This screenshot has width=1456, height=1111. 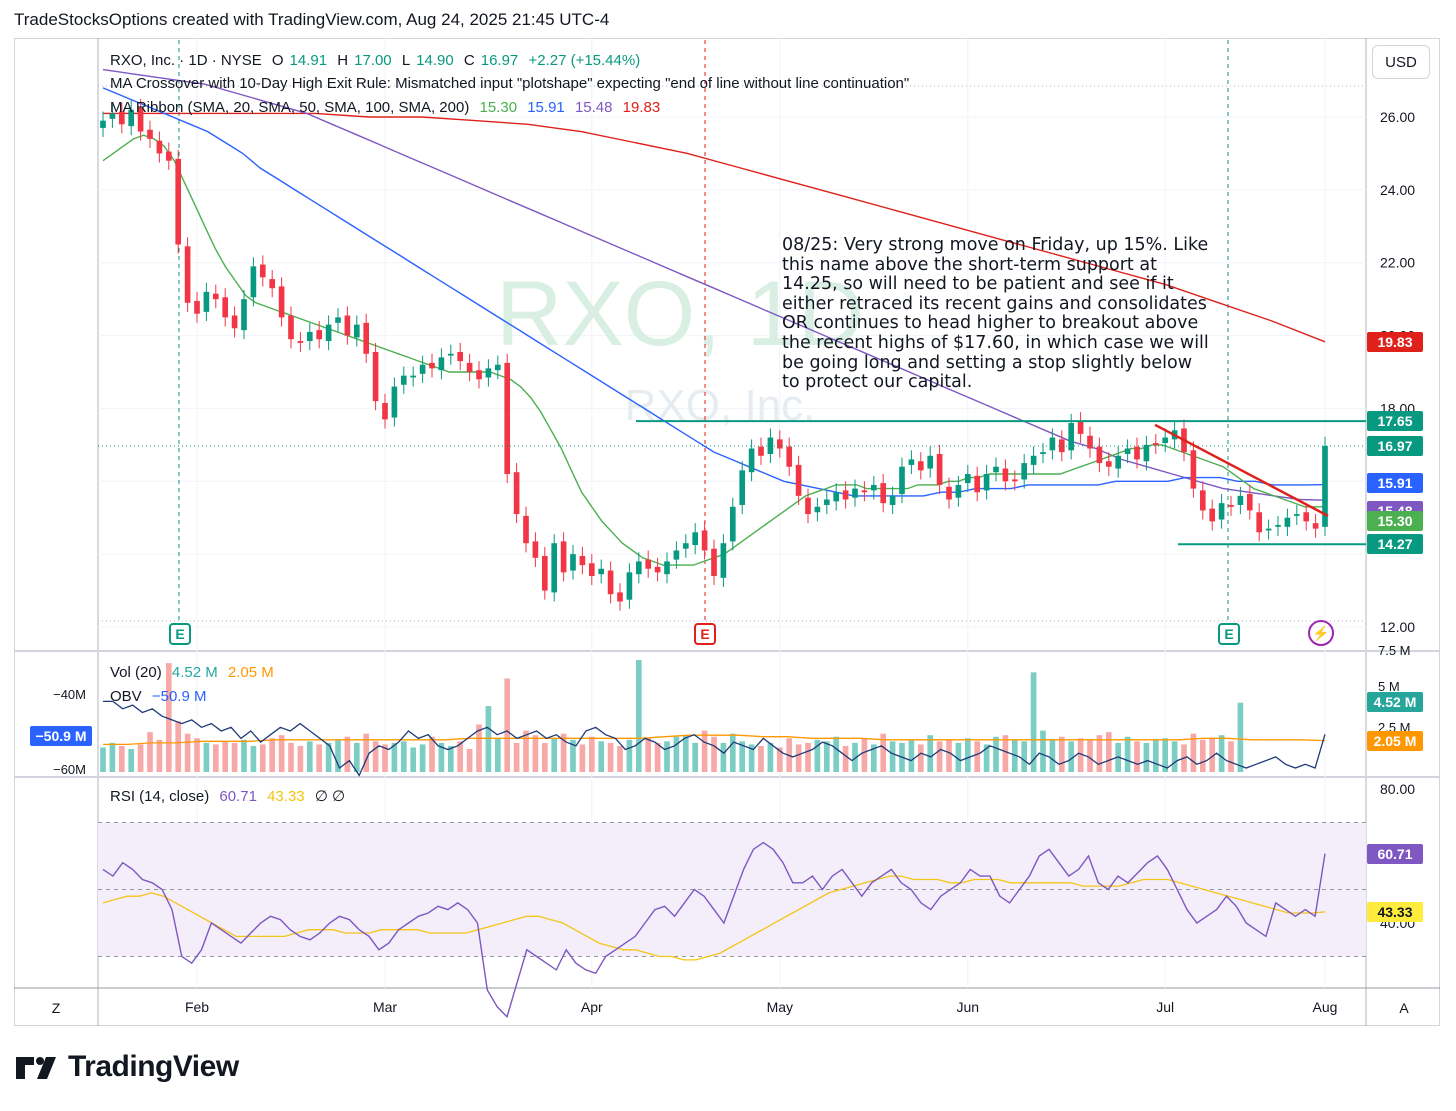 What do you see at coordinates (308, 60) in the screenshot?
I see `open-value: 14.91` at bounding box center [308, 60].